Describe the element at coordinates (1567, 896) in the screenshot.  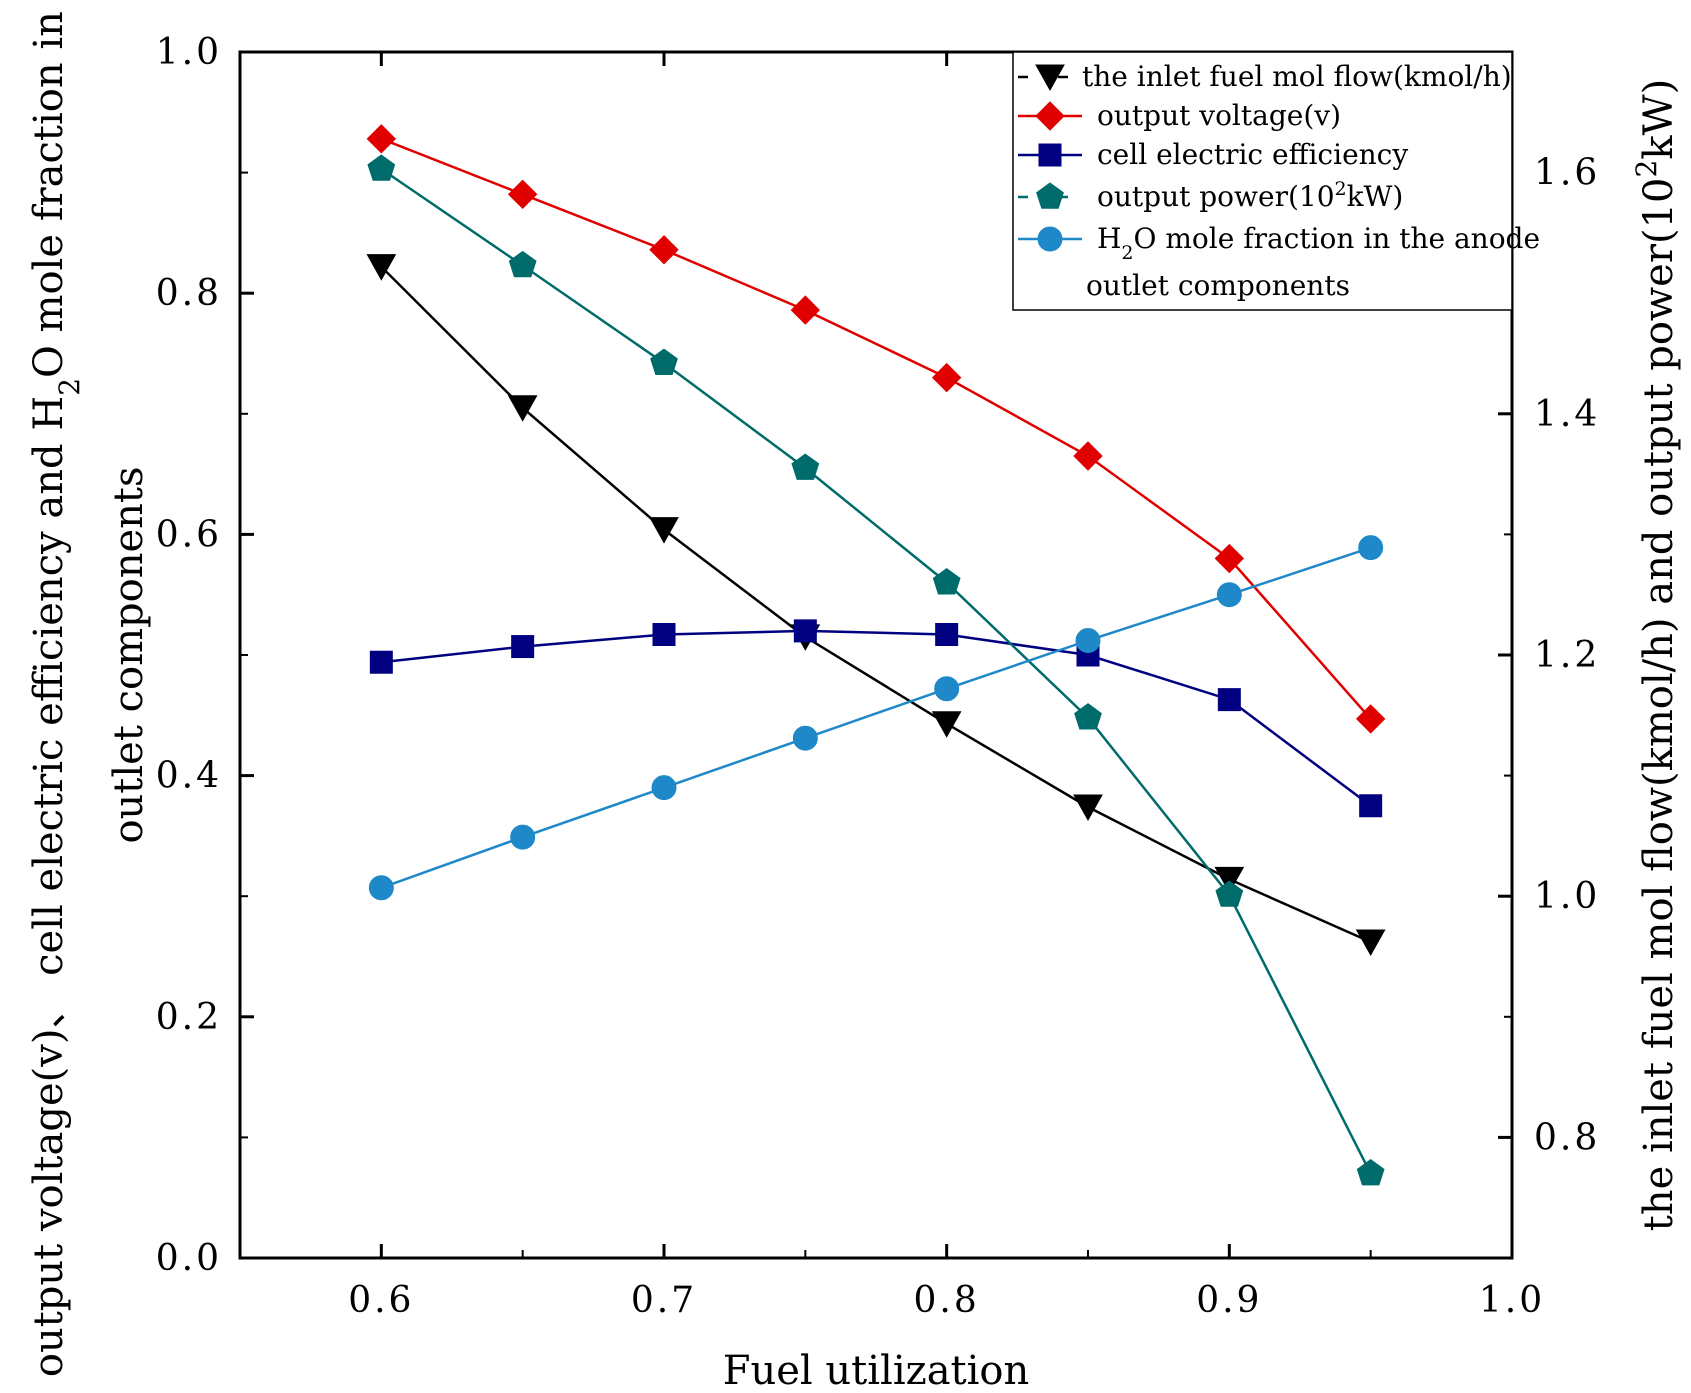
I see `y-right-tick-label: 1.0` at that location.